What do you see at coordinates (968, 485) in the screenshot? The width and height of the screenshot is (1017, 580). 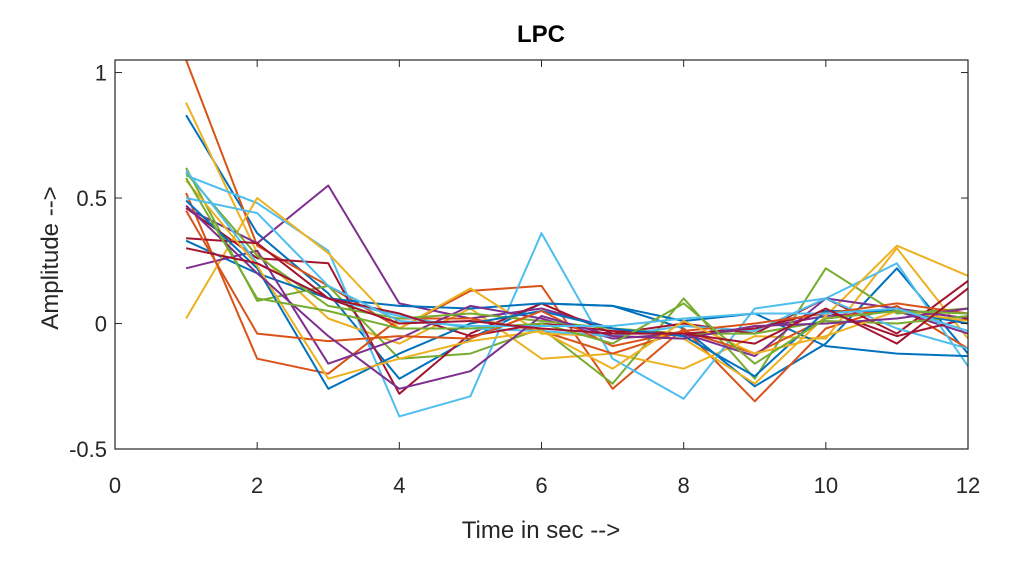 I see `x-tick-label: 12` at bounding box center [968, 485].